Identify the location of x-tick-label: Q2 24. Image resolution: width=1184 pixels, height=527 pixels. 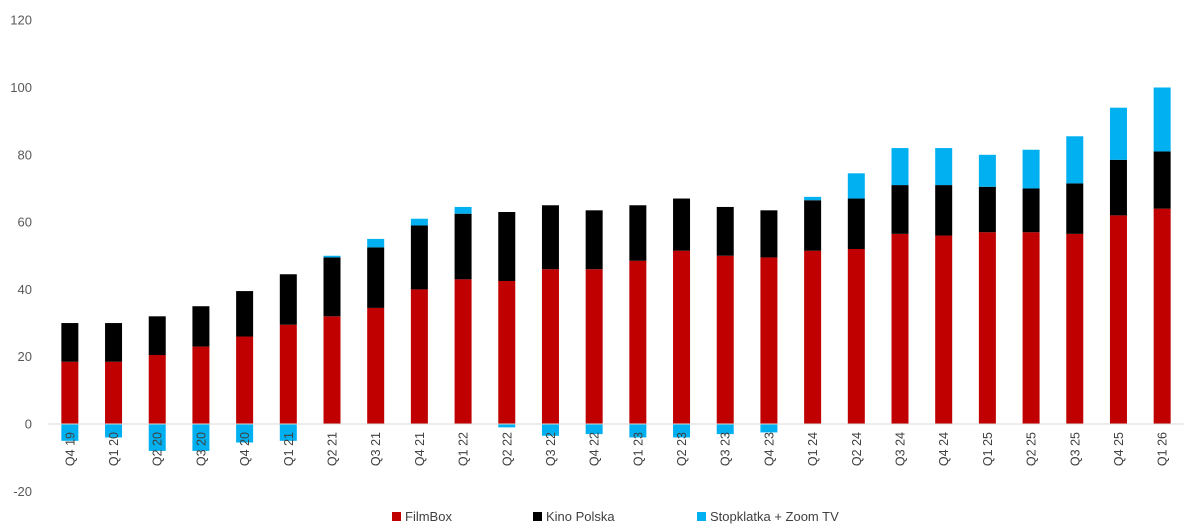
(857, 449).